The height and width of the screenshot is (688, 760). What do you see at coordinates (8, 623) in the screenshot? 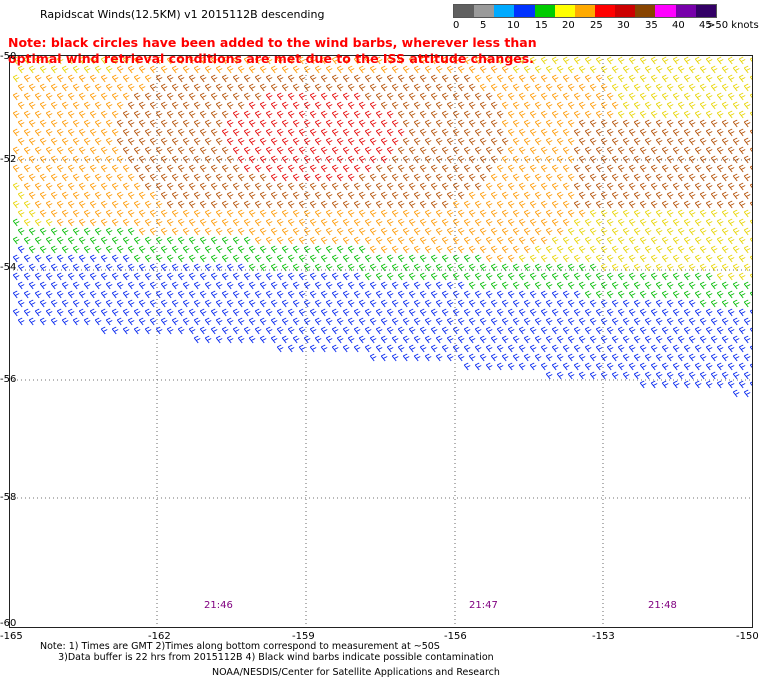
I see `latitude-label: -60` at bounding box center [8, 623].